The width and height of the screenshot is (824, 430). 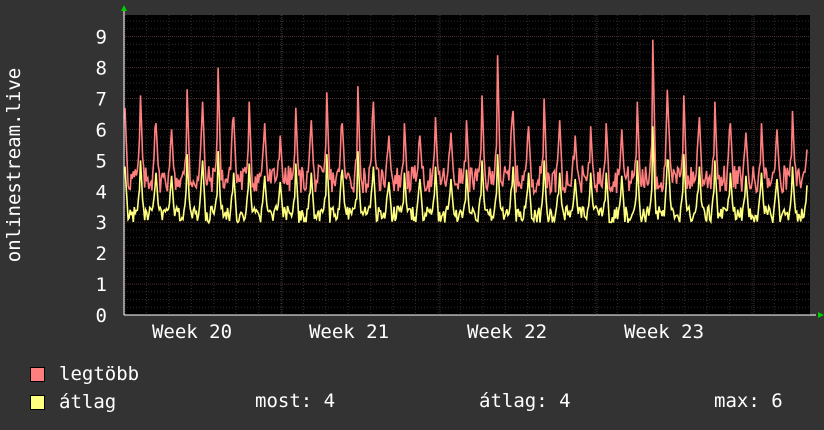 What do you see at coordinates (349, 332) in the screenshot?
I see `x-tick-label: Week 21` at bounding box center [349, 332].